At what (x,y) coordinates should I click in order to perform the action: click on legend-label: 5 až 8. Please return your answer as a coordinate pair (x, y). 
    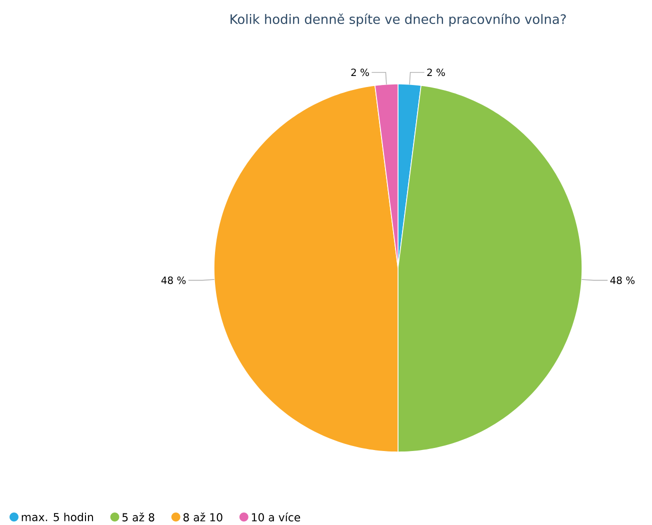
    Looking at the image, I should click on (138, 517).